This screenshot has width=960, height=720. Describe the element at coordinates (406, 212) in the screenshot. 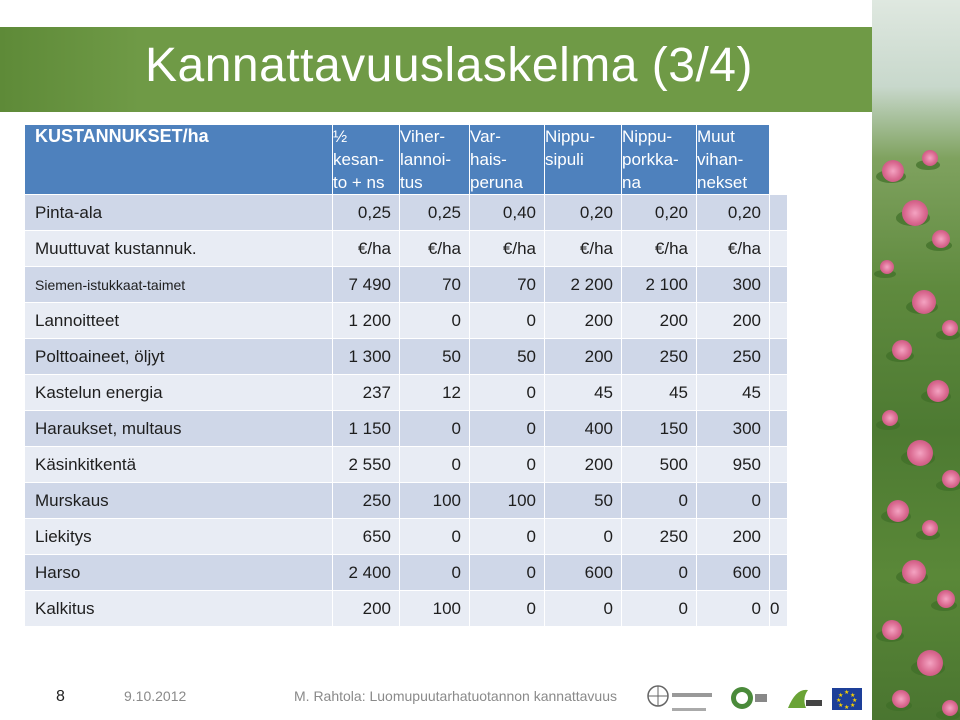

I see `table-row: Pinta-ala 0,25 0,25 0,40 0,20 0,20 0,20` at that location.